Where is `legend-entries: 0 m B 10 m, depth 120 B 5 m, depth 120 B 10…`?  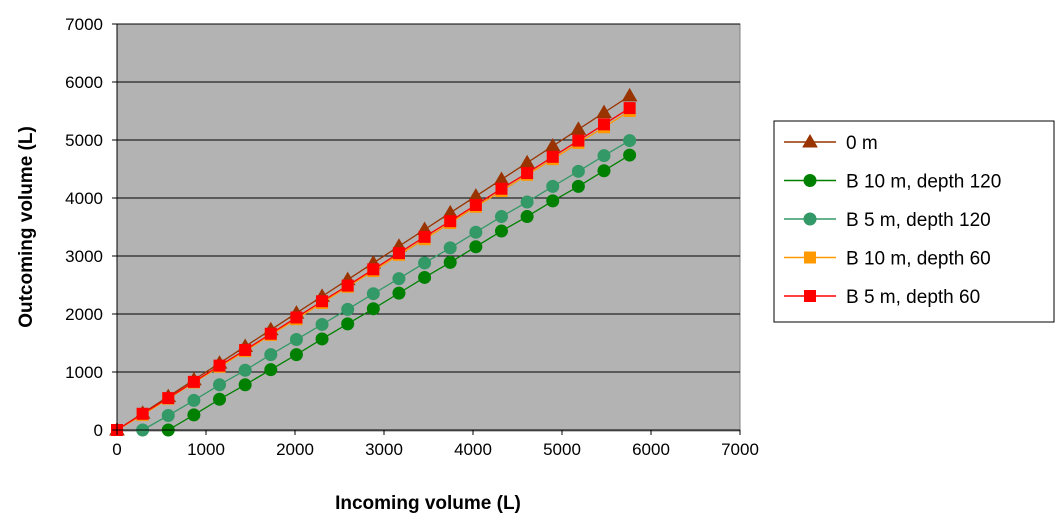 legend-entries: 0 m B 10 m, depth 120 B 5 m, depth 120 B 10… is located at coordinates (892, 220).